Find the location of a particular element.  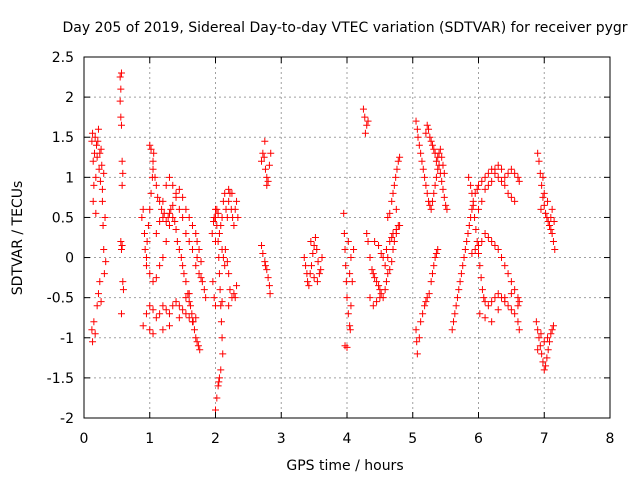

y-tick-label: -1 is located at coordinates (67, 339).